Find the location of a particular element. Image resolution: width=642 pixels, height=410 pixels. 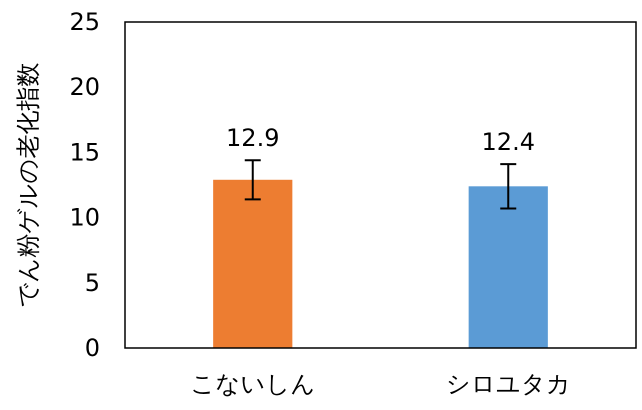

y-tick-label: 25 is located at coordinates (84, 22).